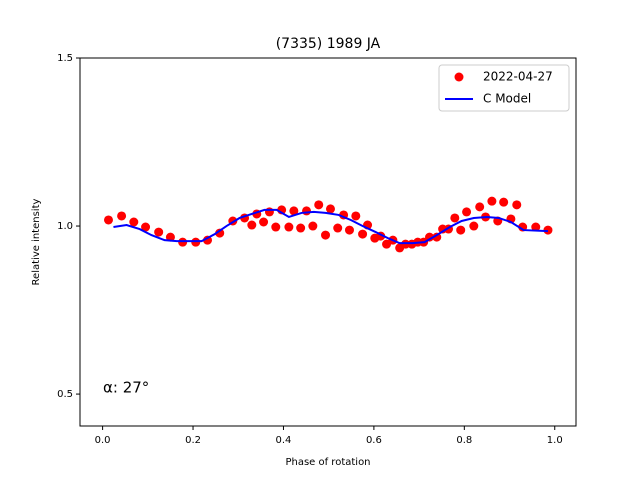 Image resolution: width=640 pixels, height=484 pixels. I want to click on x-tick-label: 0.6, so click(374, 440).